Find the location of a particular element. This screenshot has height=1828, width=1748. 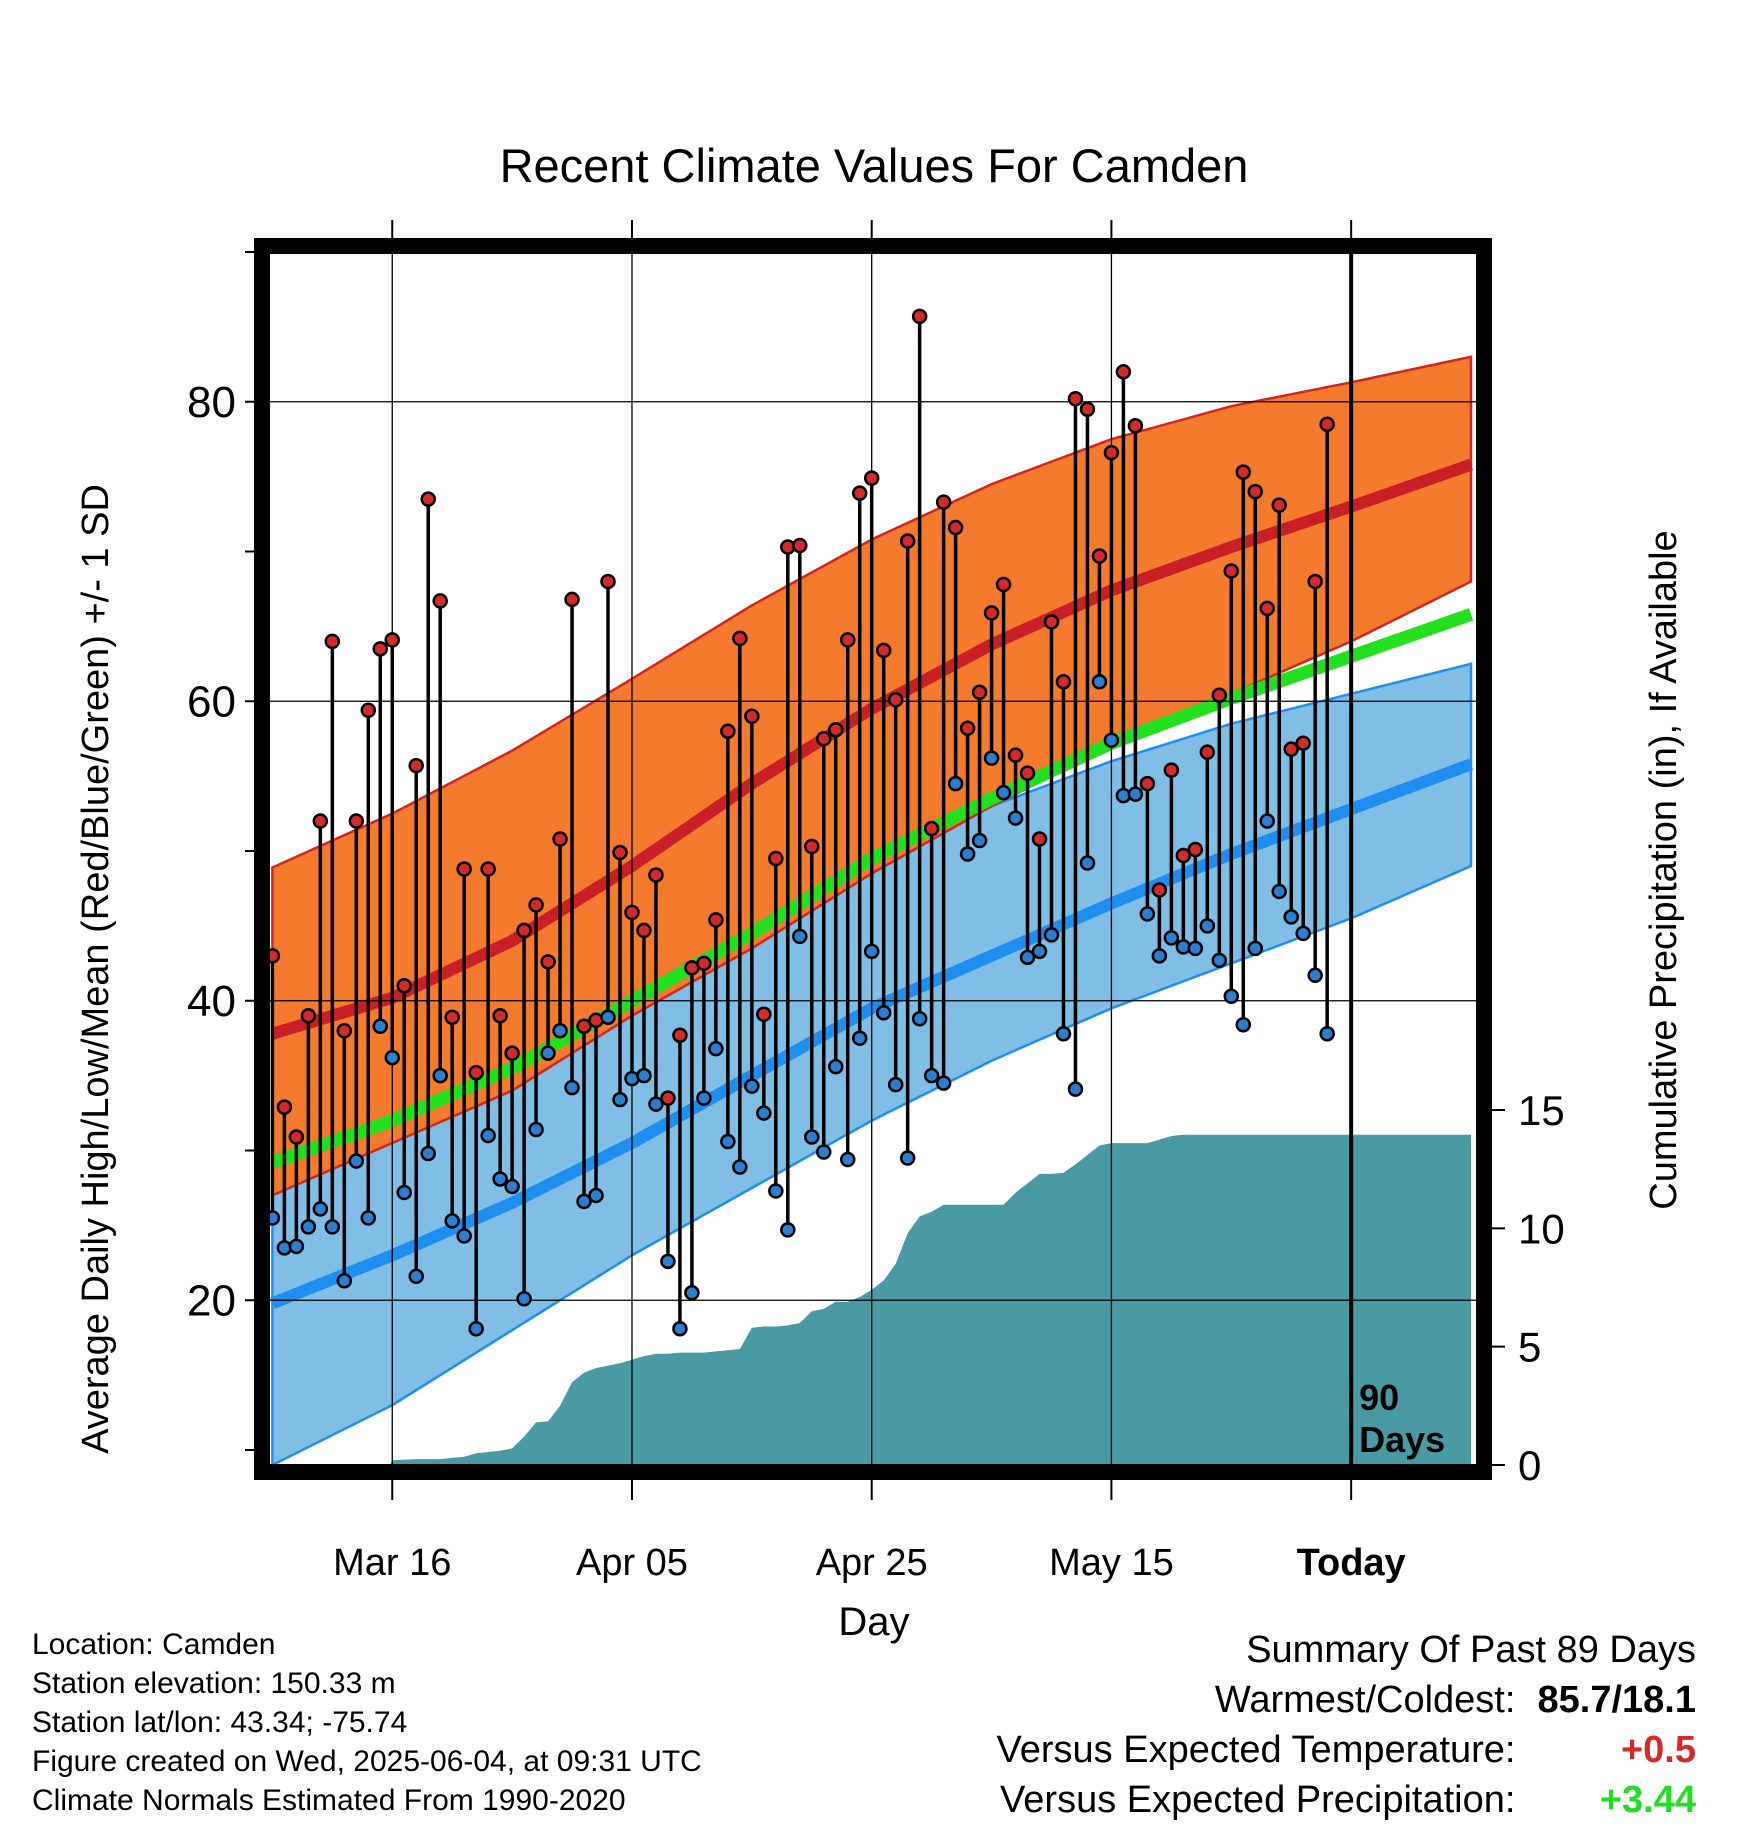

summary-temp-row: Versus Expected Temperature: +0.5 is located at coordinates (1346, 1750).